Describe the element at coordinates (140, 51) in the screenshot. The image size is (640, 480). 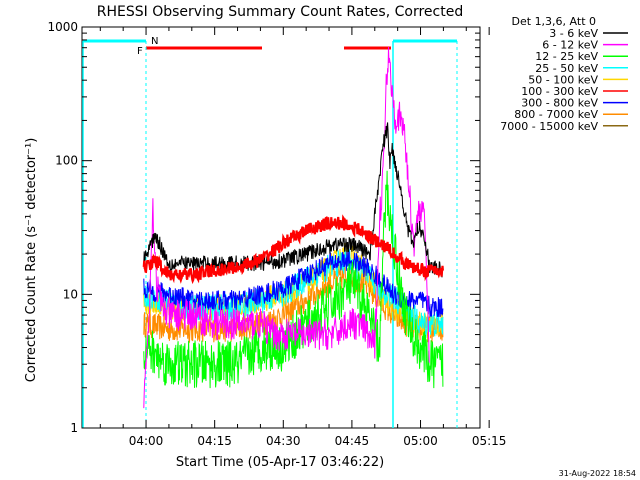
I see `flare-annotation: F` at that location.